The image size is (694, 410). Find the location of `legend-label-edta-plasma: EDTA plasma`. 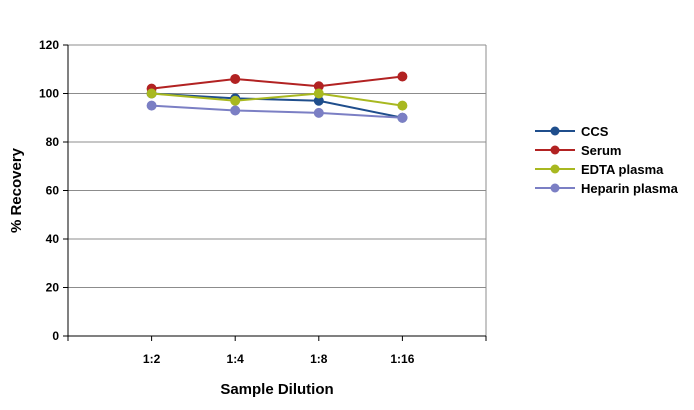

legend-label-edta-plasma: EDTA plasma is located at coordinates (622, 169).